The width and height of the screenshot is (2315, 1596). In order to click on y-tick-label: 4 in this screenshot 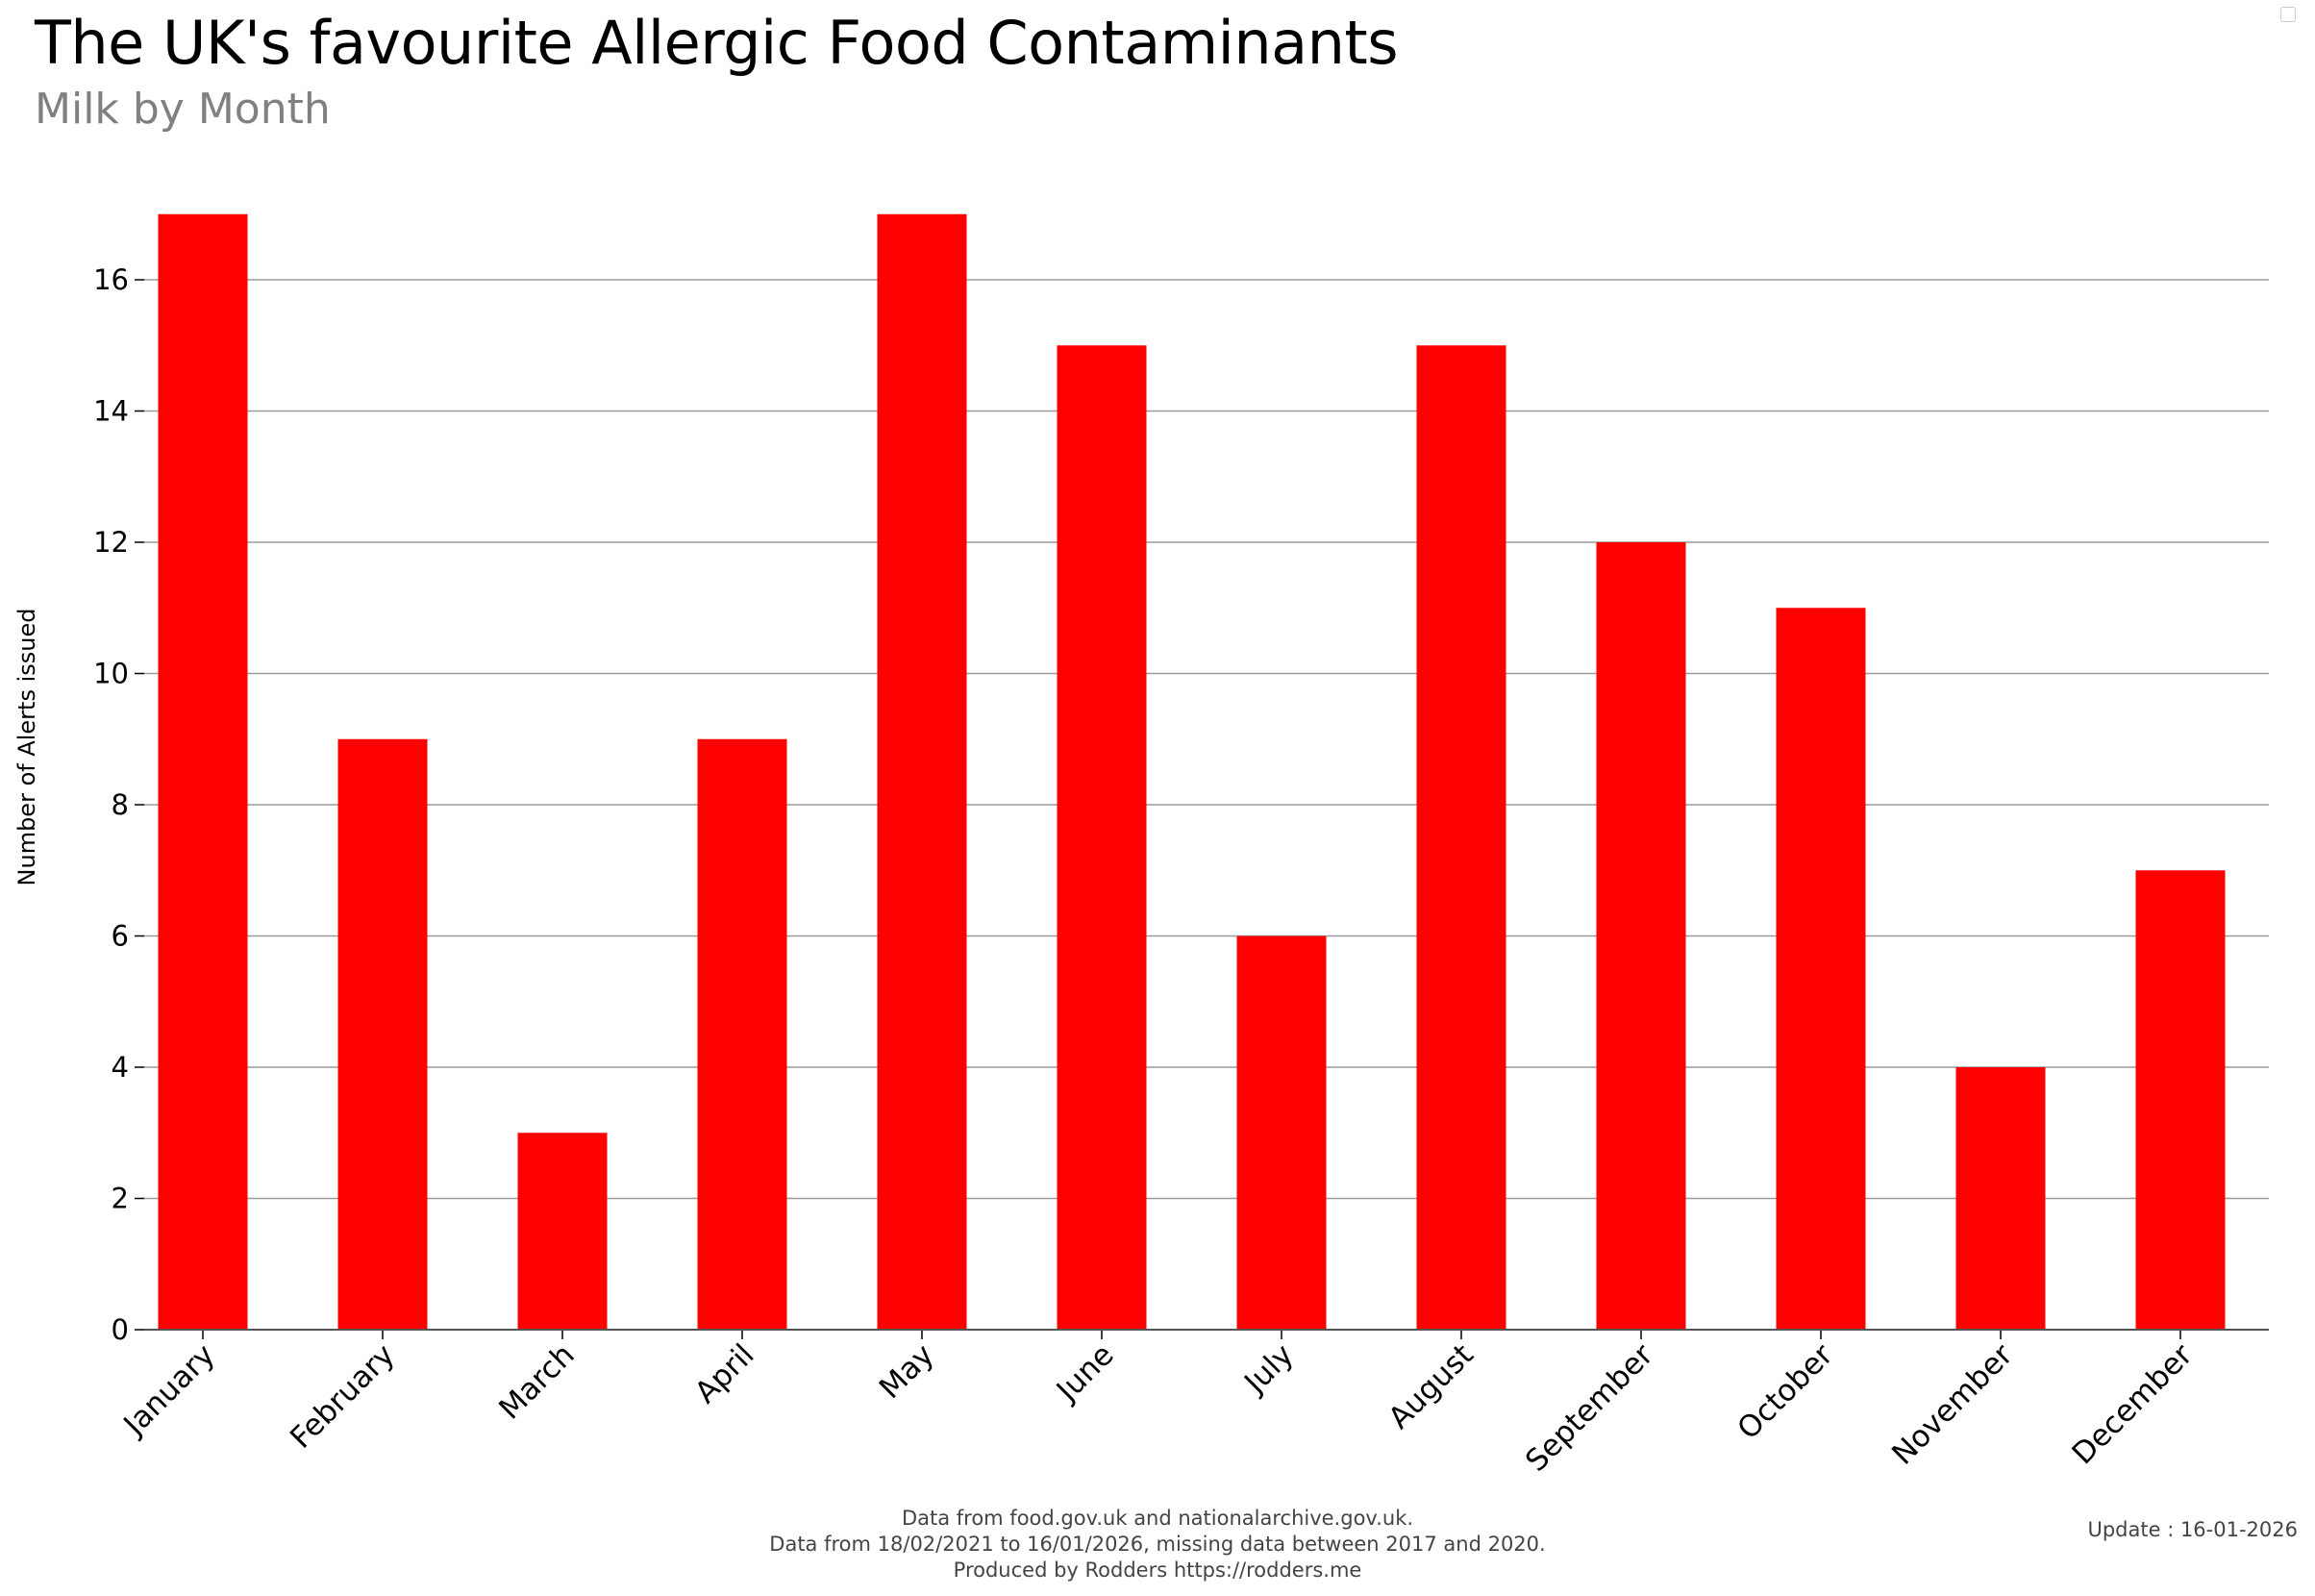, I will do `click(120, 1067)`.